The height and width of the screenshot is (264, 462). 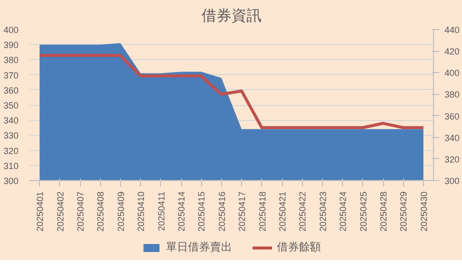 I want to click on x-tick-label: 20250429, so click(x=403, y=211).